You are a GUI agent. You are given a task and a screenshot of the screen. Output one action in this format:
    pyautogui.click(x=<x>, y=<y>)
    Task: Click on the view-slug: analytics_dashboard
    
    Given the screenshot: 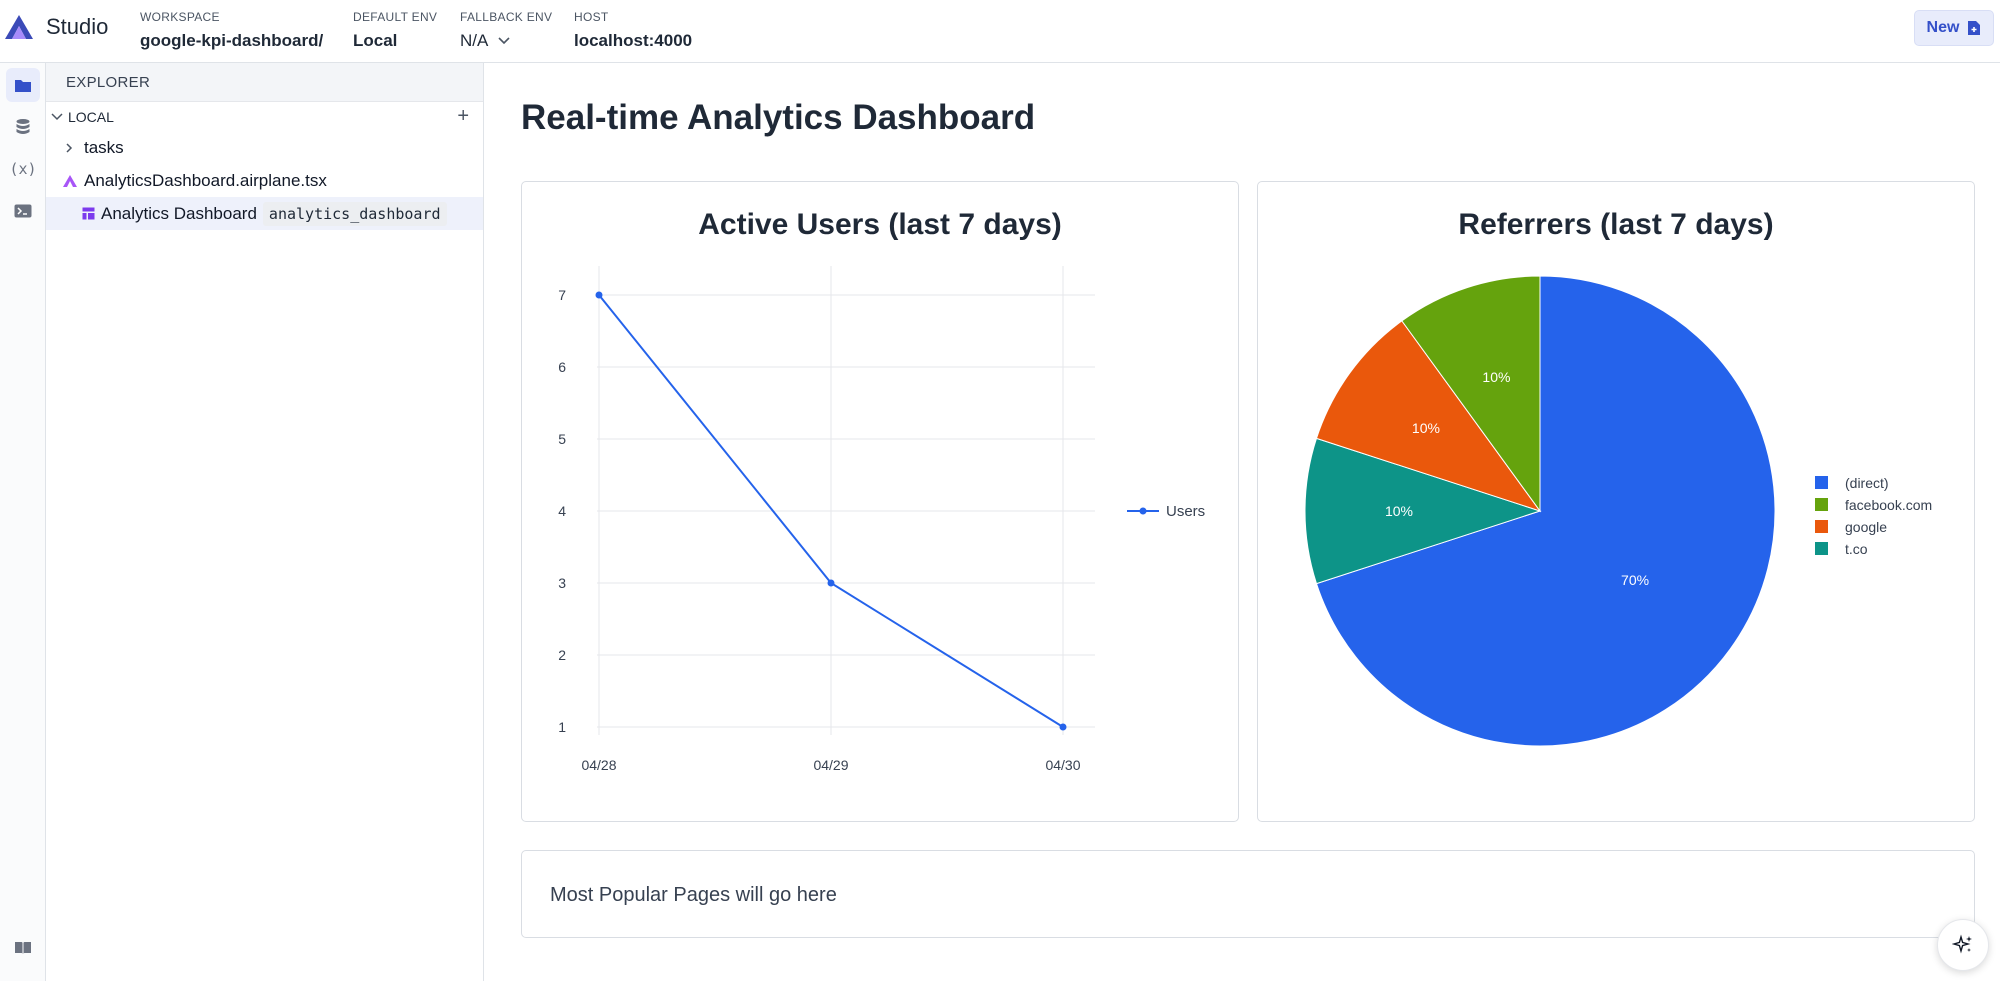 What is the action you would take?
    pyautogui.click(x=354, y=213)
    